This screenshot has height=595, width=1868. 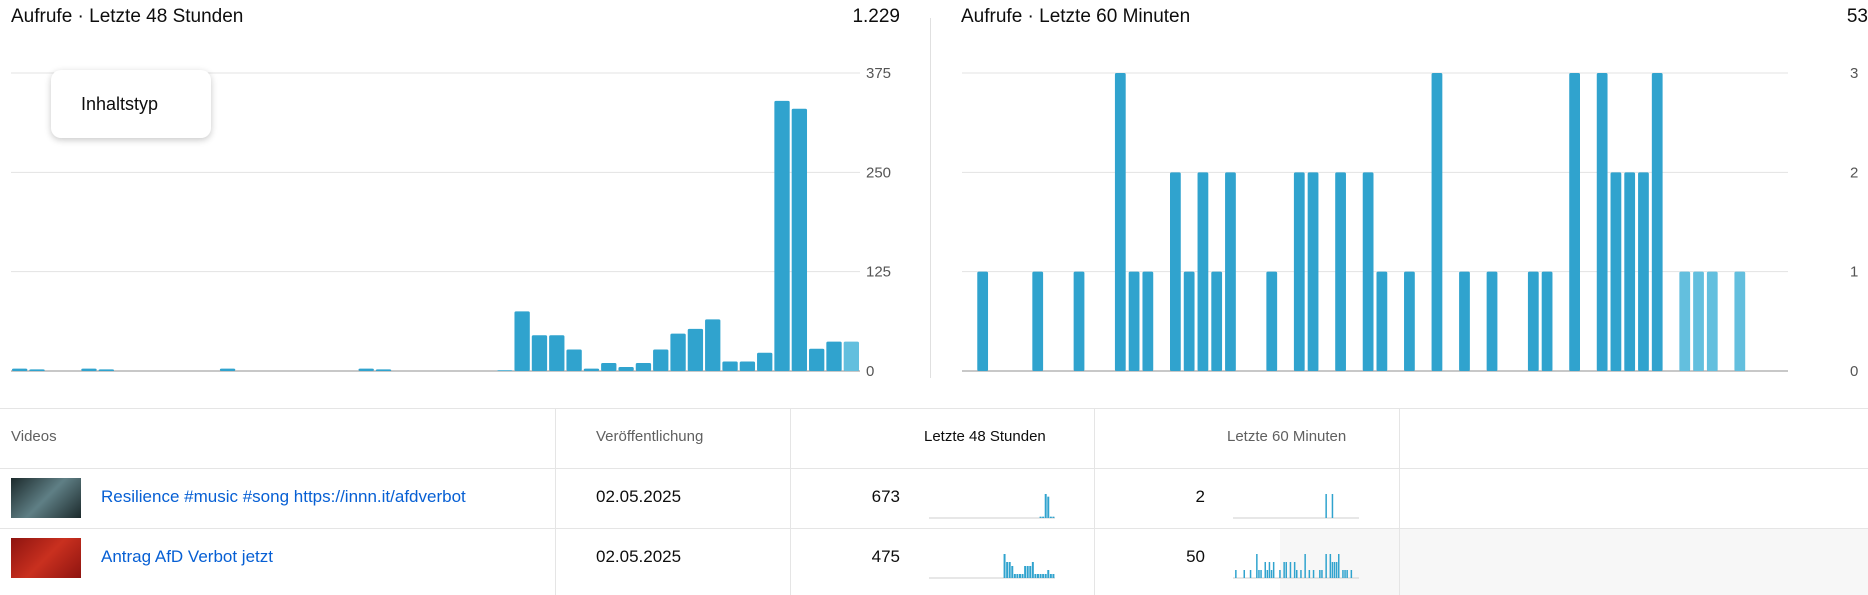 What do you see at coordinates (1857, 16) in the screenshot?
I see `panel-total: 53` at bounding box center [1857, 16].